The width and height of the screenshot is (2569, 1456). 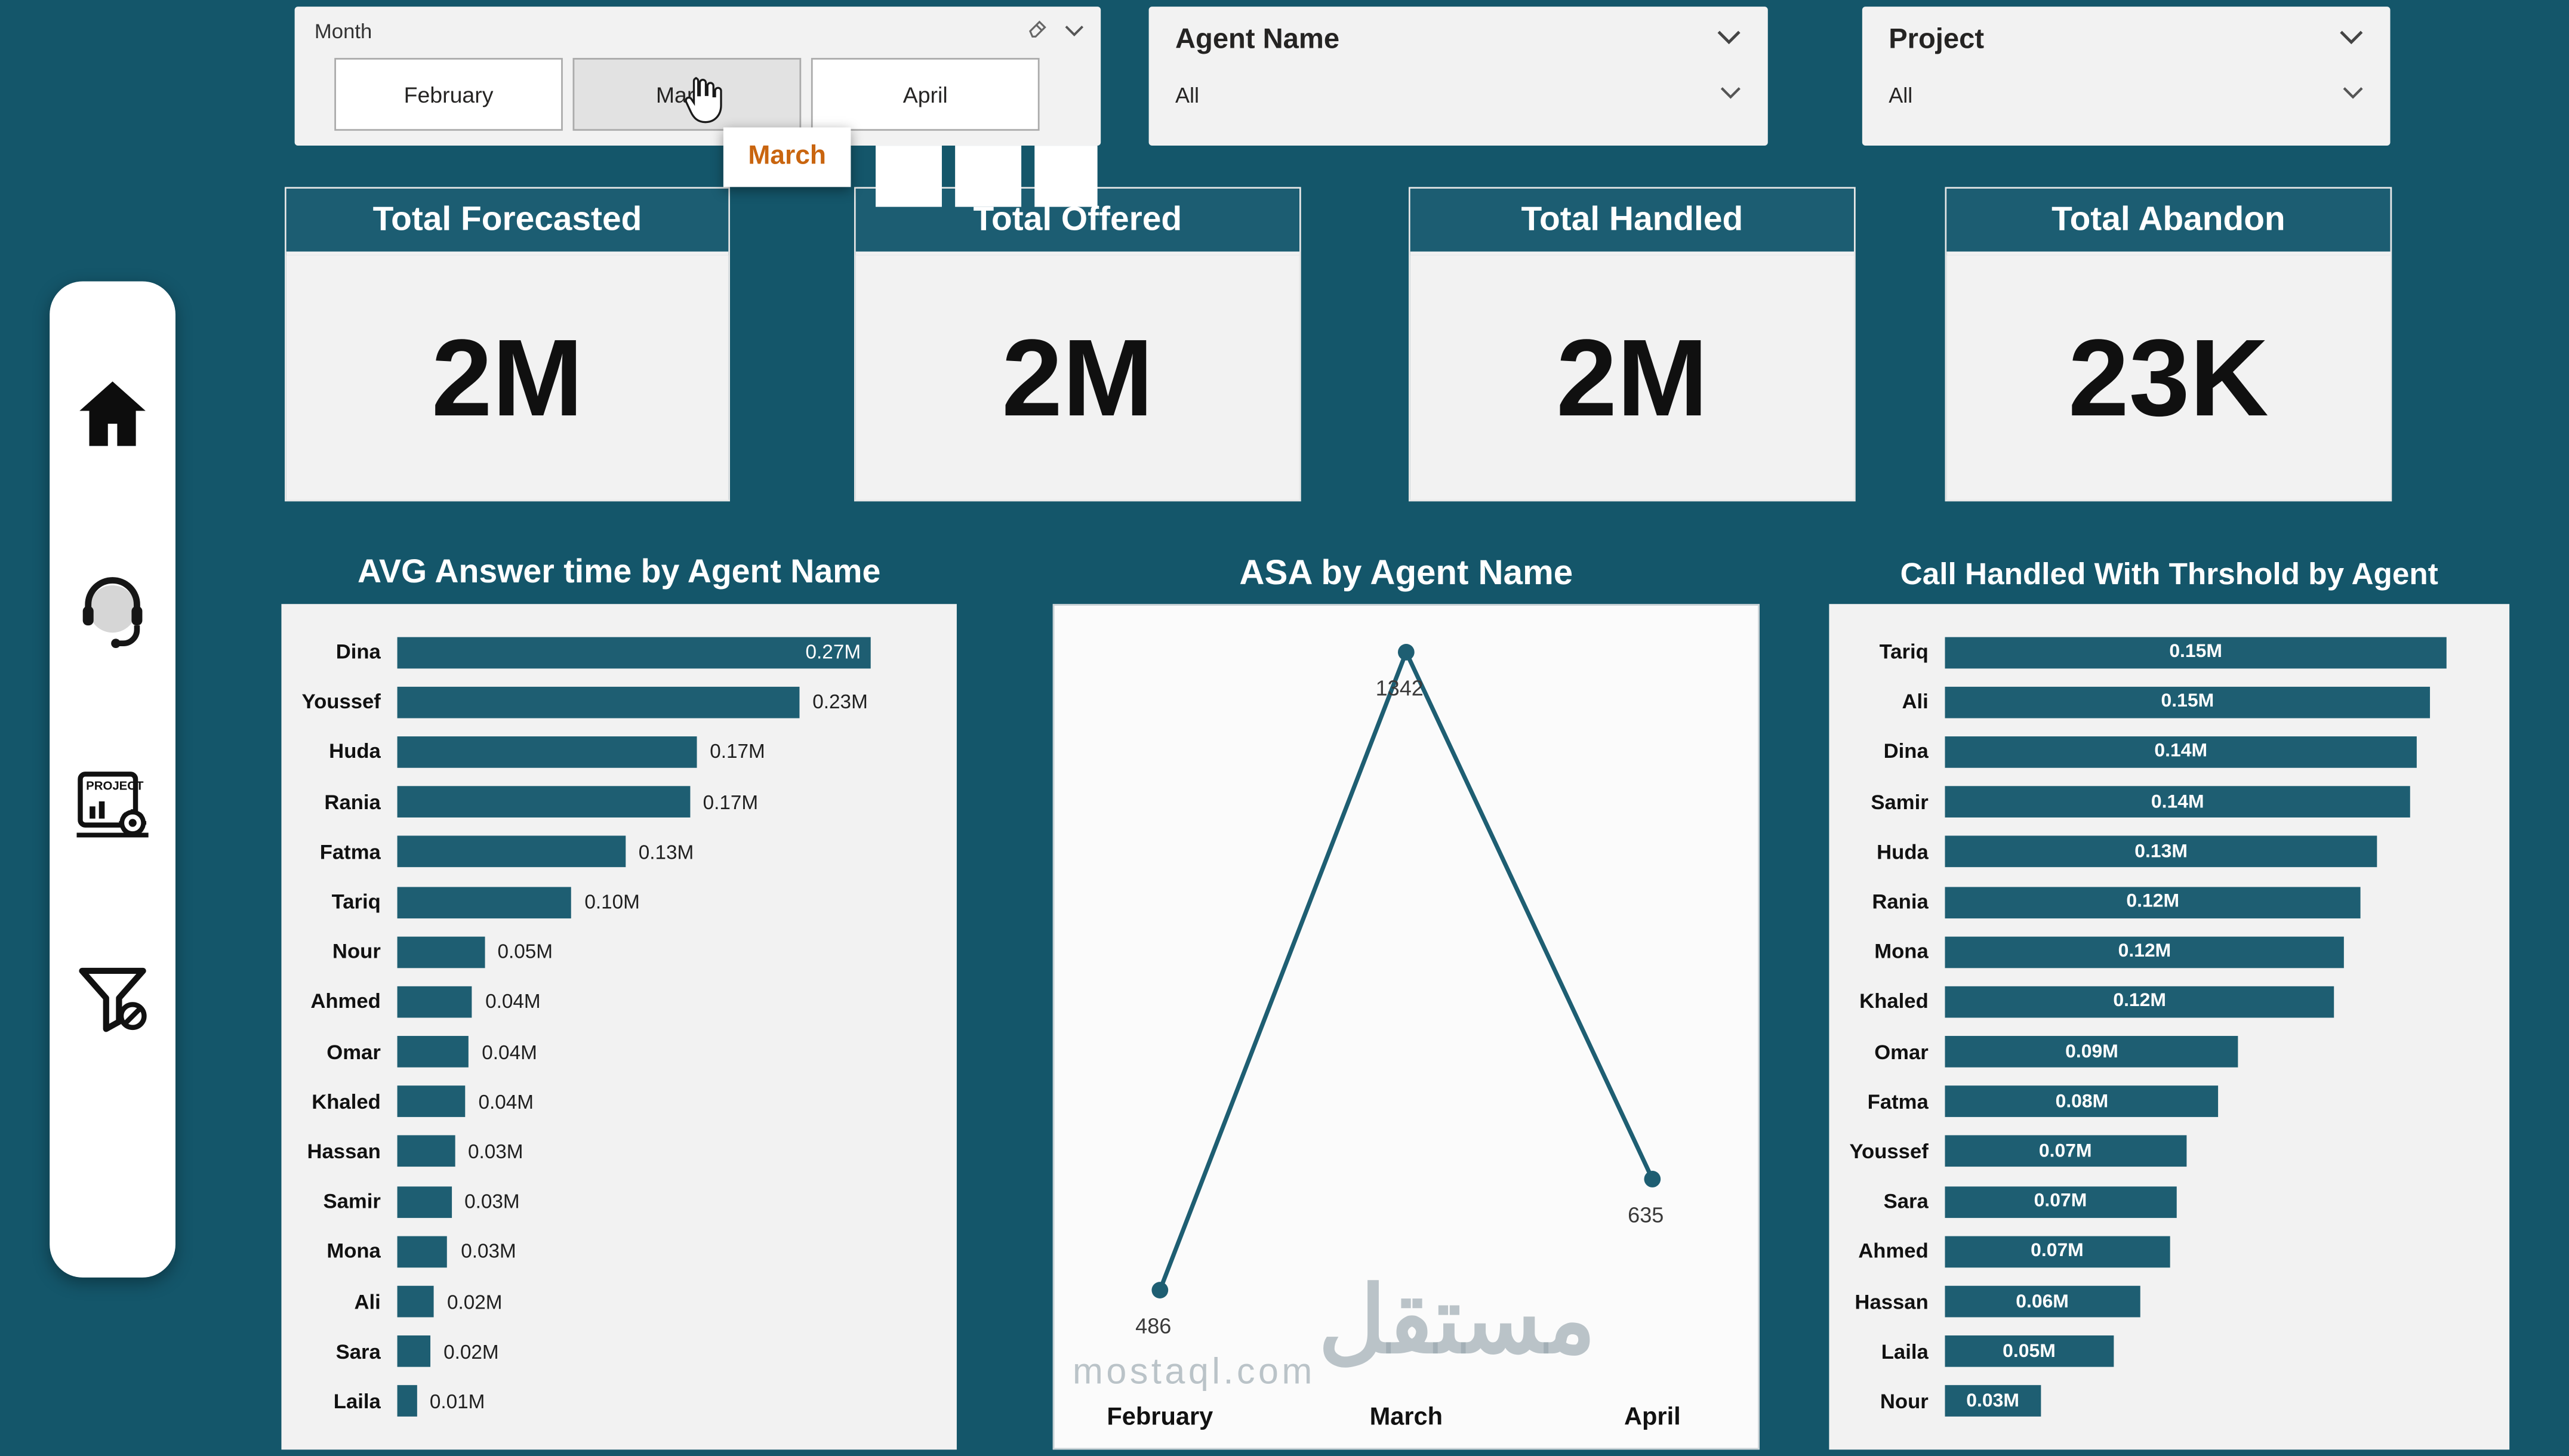 I want to click on bar-track: 0.03M, so click(x=634, y=1252).